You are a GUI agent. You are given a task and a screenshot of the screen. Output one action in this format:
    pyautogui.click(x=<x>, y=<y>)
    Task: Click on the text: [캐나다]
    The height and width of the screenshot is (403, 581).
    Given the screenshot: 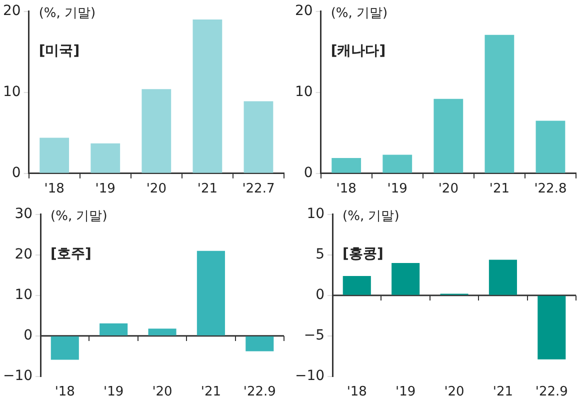 What is the action you would take?
    pyautogui.click(x=358, y=51)
    